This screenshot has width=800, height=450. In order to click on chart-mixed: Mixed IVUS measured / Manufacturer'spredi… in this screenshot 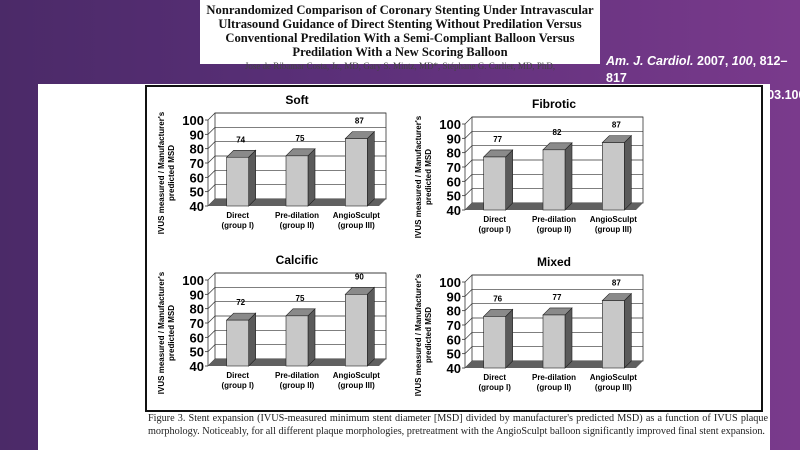, I will do `click(529, 325)`.